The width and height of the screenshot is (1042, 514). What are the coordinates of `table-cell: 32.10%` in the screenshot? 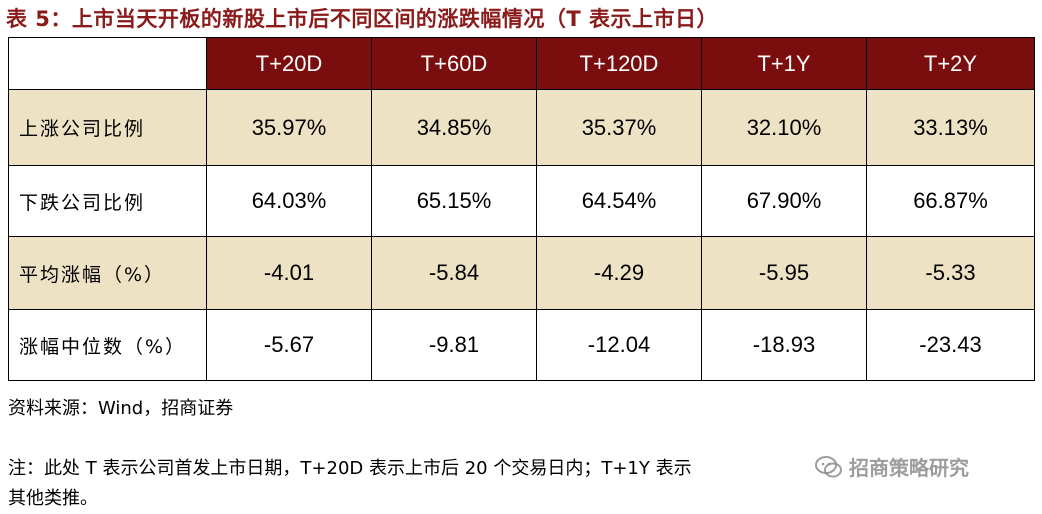 It's located at (784, 127).